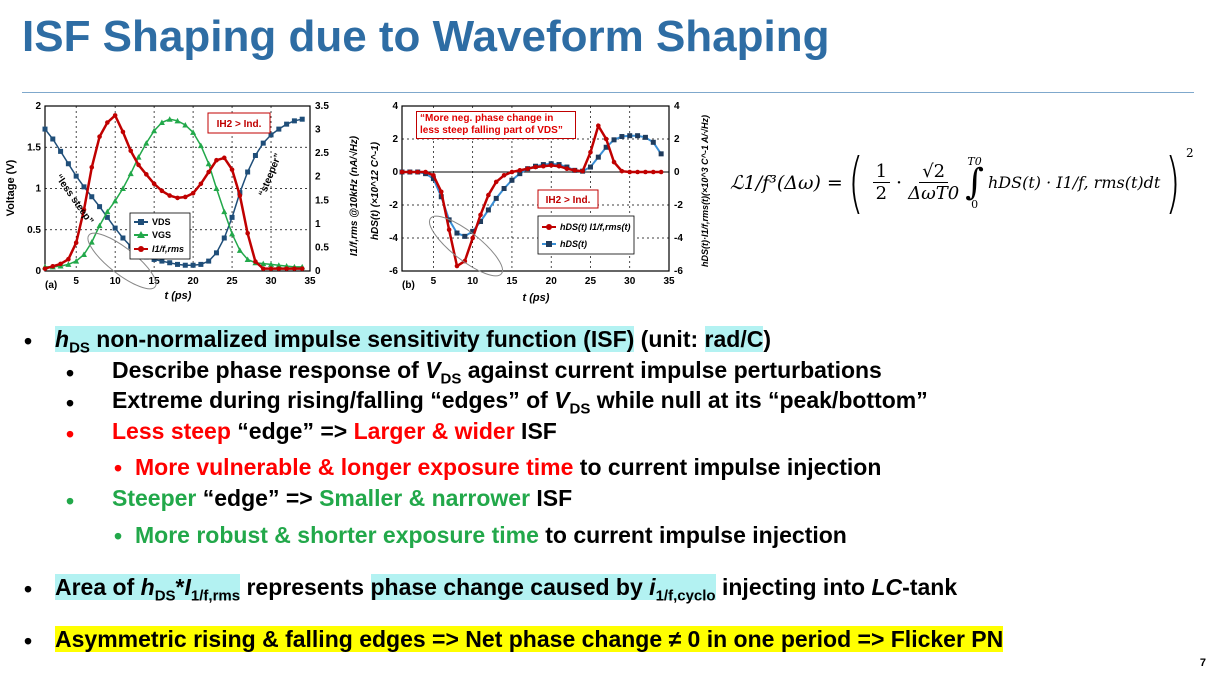 This screenshot has width=1214, height=675. Describe the element at coordinates (855, 182) in the screenshot. I see `formula-left-paren: (` at that location.